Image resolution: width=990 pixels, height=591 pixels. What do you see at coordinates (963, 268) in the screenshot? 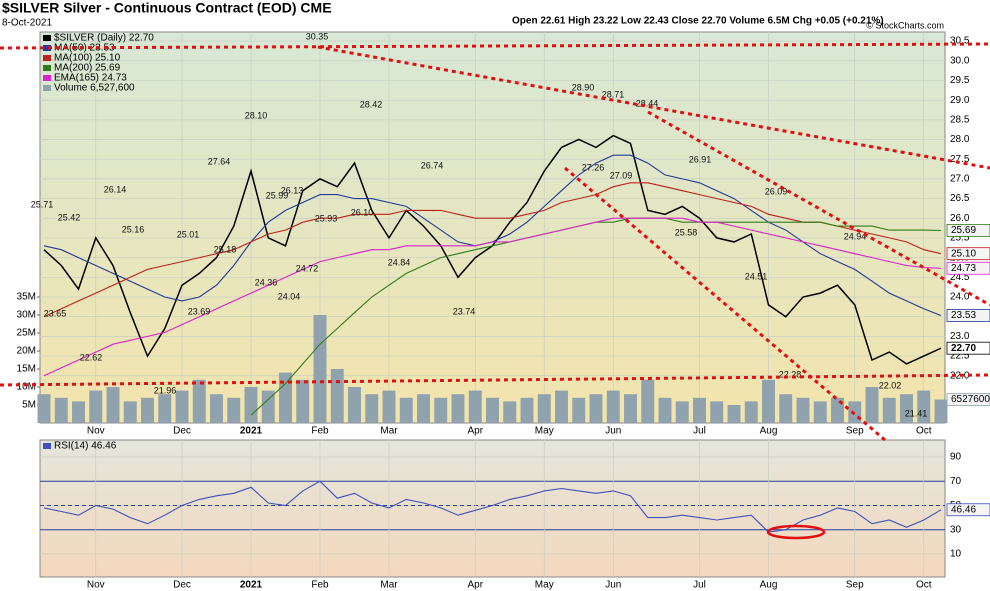
I see `last-value-label: 24.73` at bounding box center [963, 268].